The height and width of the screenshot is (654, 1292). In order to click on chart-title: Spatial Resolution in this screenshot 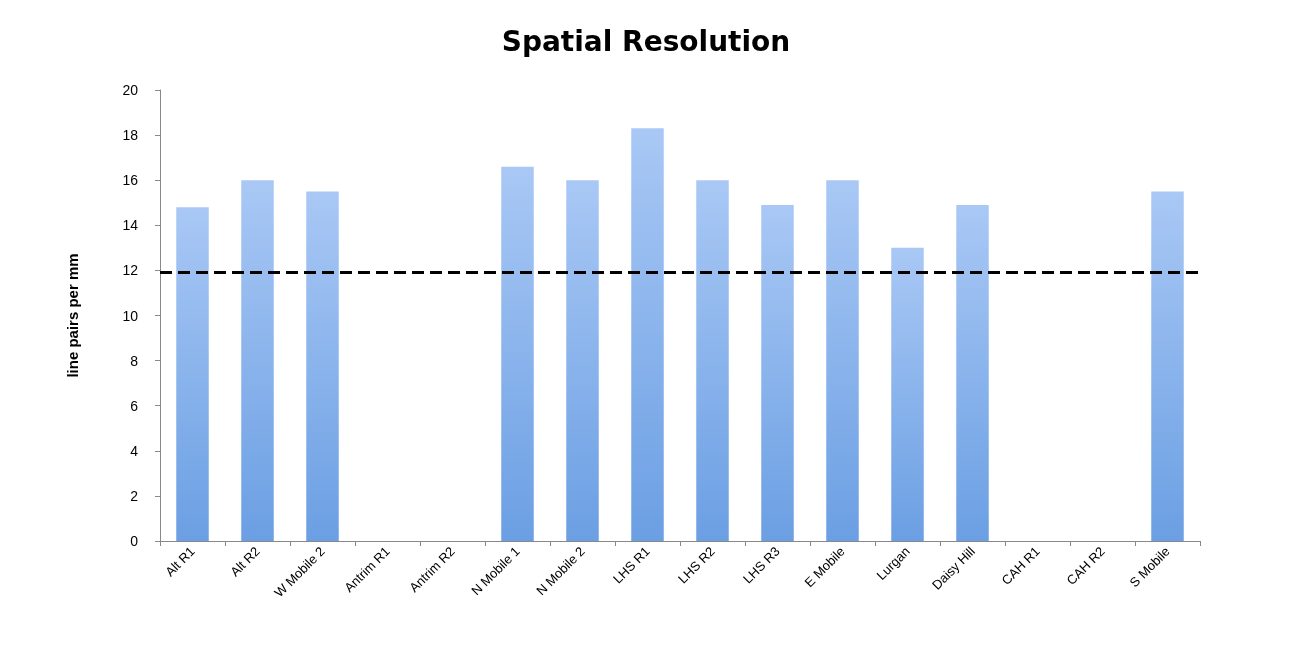, I will do `click(646, 41)`.